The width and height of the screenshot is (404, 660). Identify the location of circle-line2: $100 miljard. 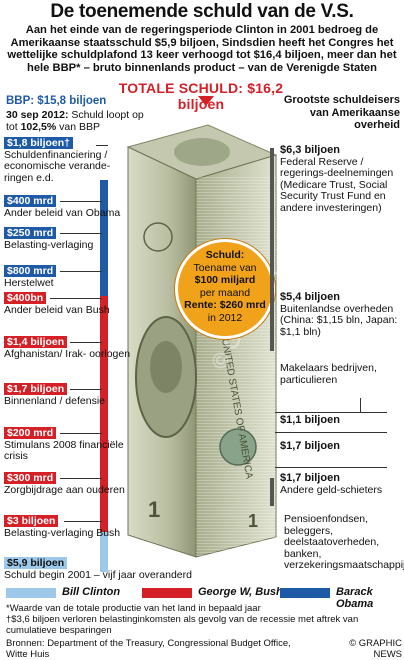
(225, 280).